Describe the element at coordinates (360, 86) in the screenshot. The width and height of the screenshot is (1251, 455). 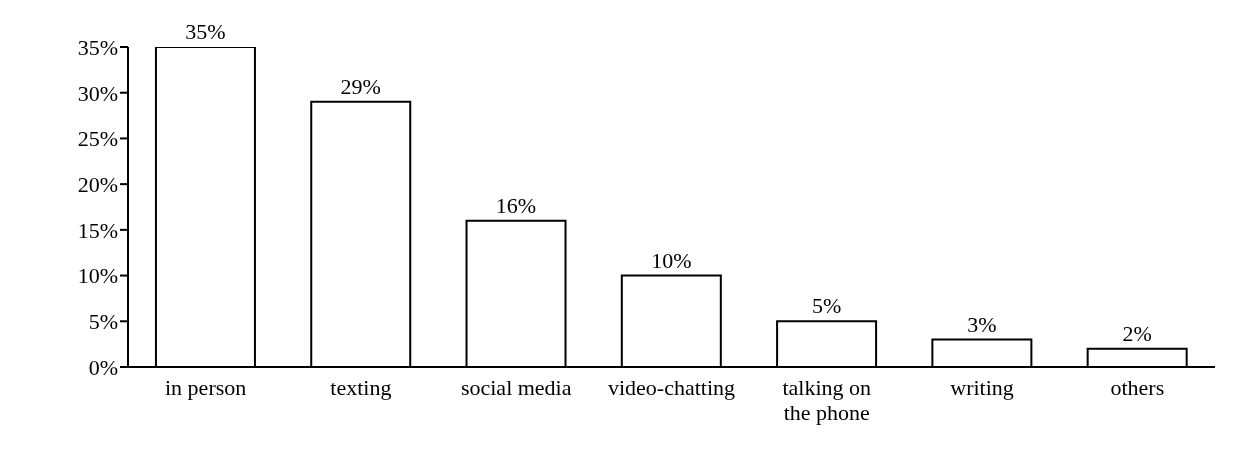
I see `data-label: 29%` at that location.